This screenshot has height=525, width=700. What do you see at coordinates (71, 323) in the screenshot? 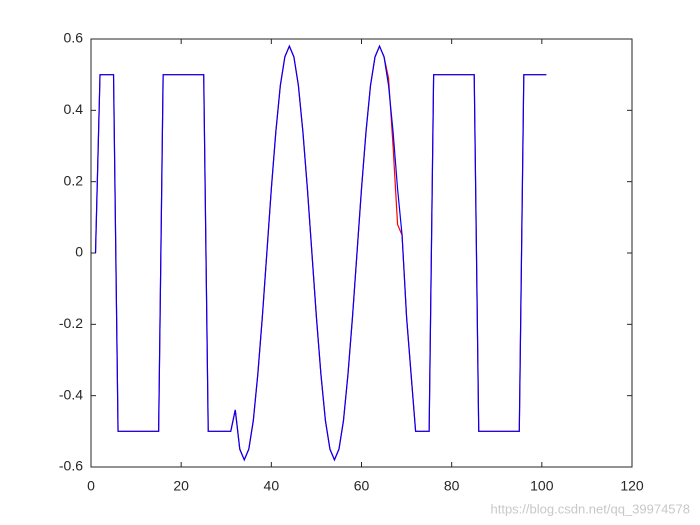
I see `y-tick-label: -0.2` at bounding box center [71, 323].